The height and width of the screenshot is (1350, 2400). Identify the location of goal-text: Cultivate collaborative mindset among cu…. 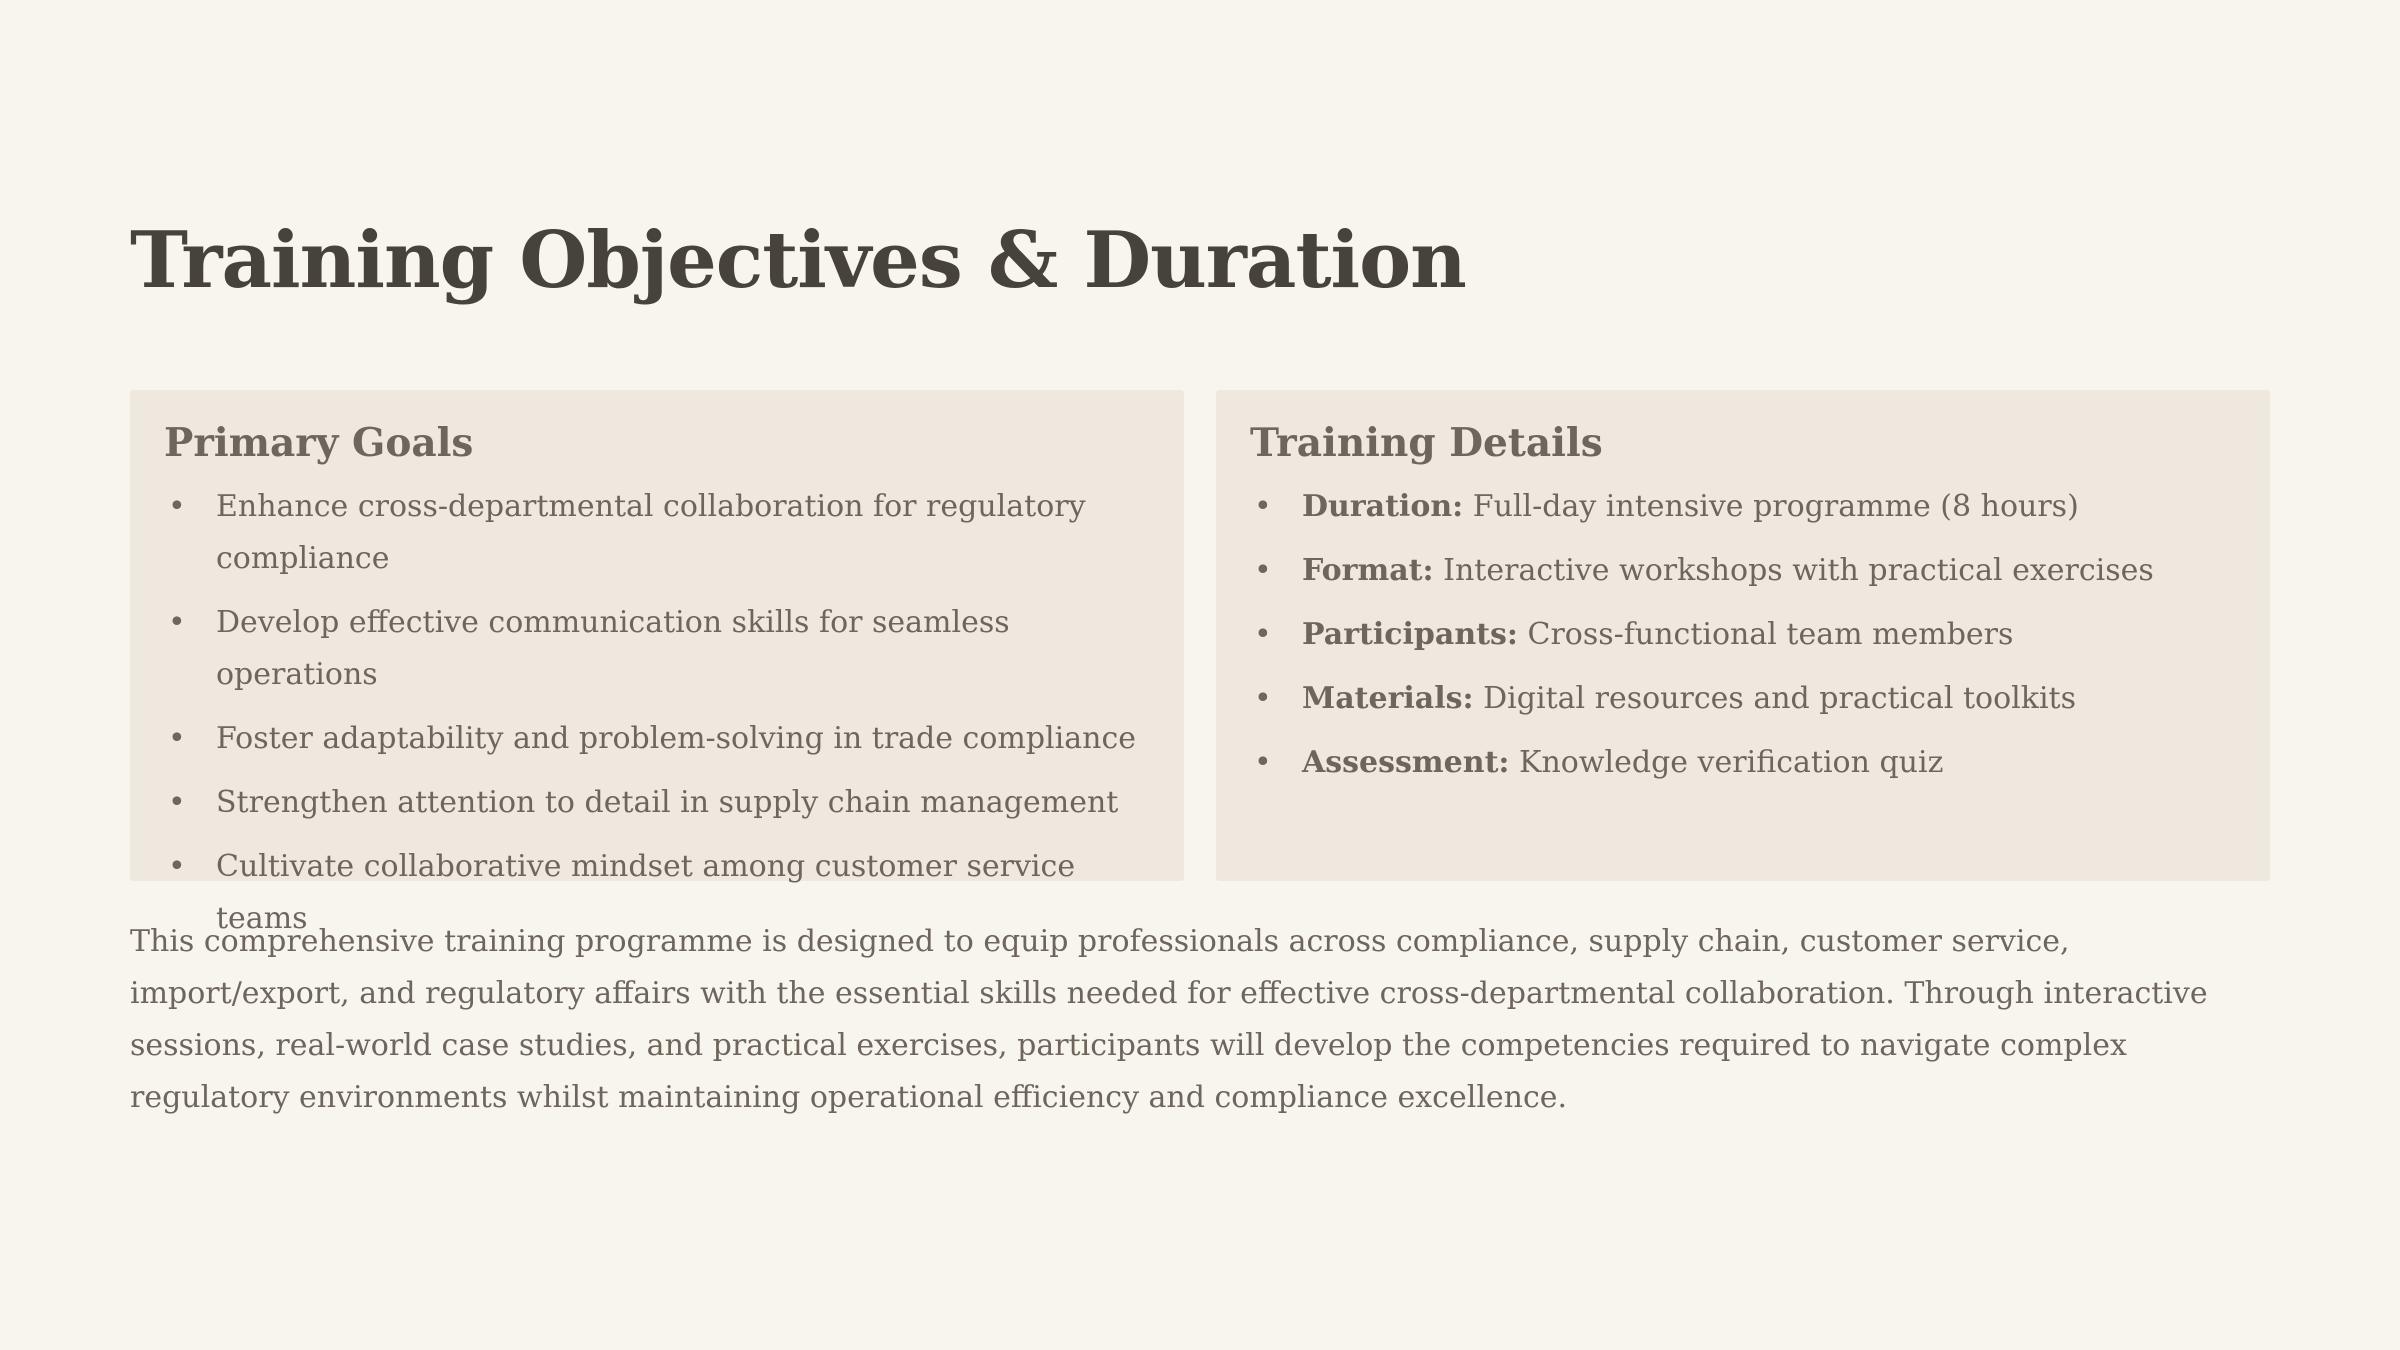
(646, 892).